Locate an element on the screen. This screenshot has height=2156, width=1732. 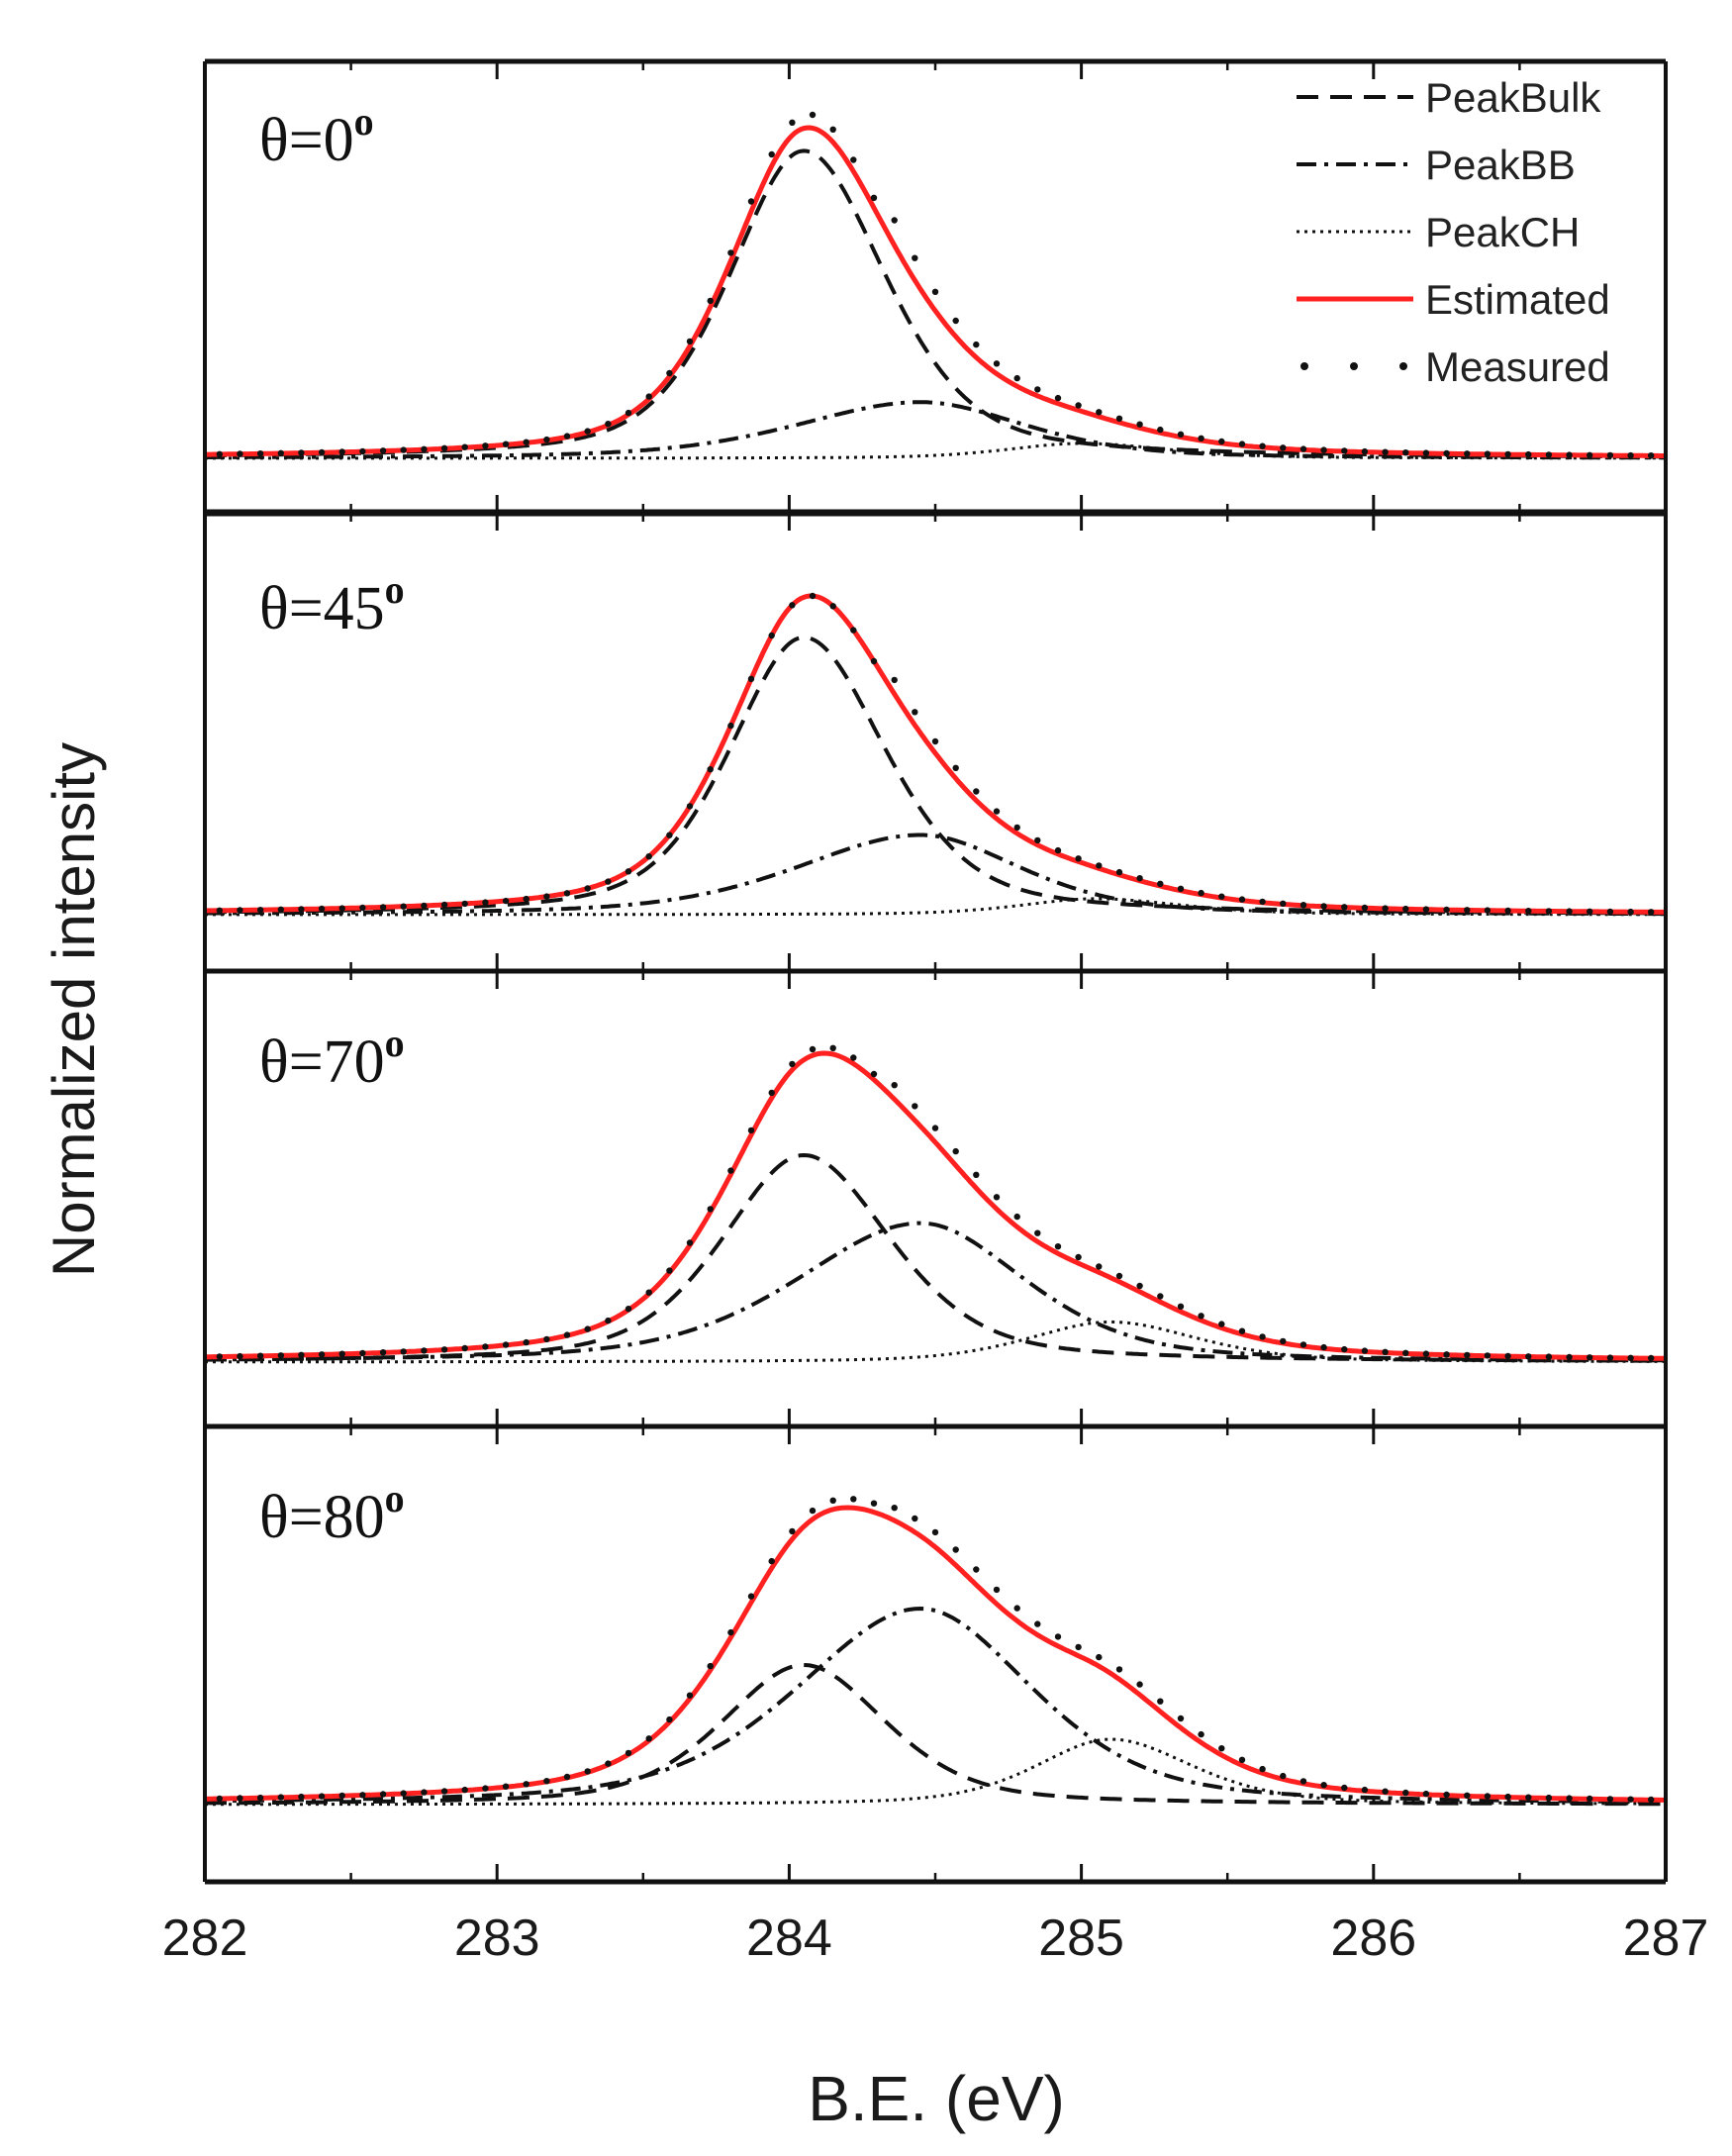
legend-measured-marker is located at coordinates (1403, 366).